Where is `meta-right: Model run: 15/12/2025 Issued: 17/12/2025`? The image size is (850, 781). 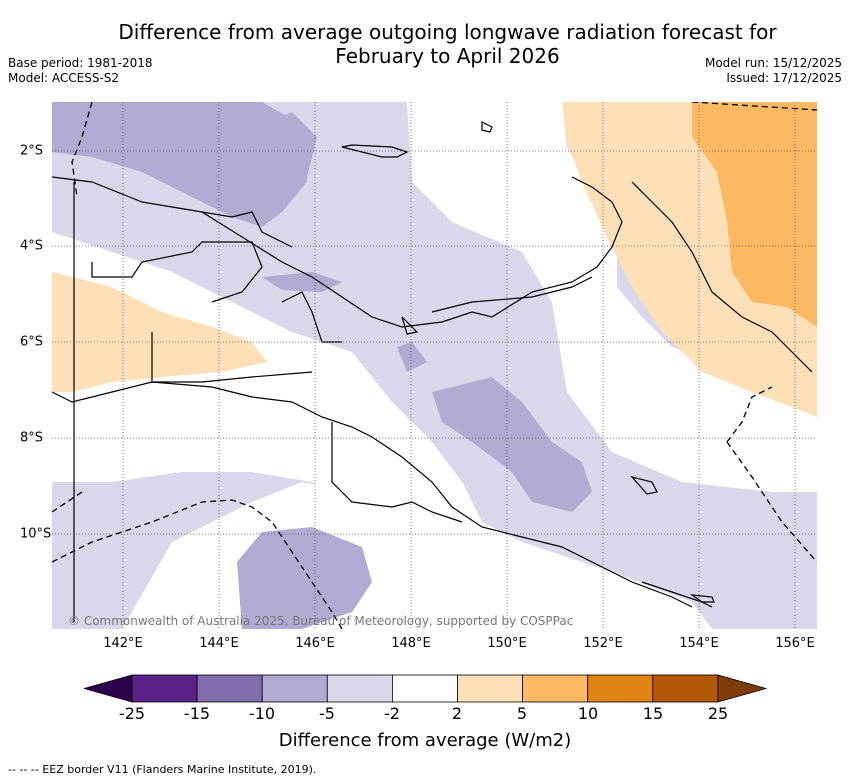
meta-right: Model run: 15/12/2025 Issued: 17/12/2025 is located at coordinates (773, 71).